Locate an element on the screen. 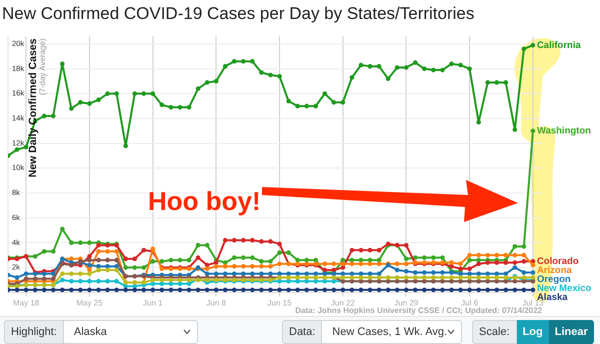 Image resolution: width=600 pixels, height=344 pixels. series-label: New Mexico is located at coordinates (564, 288).